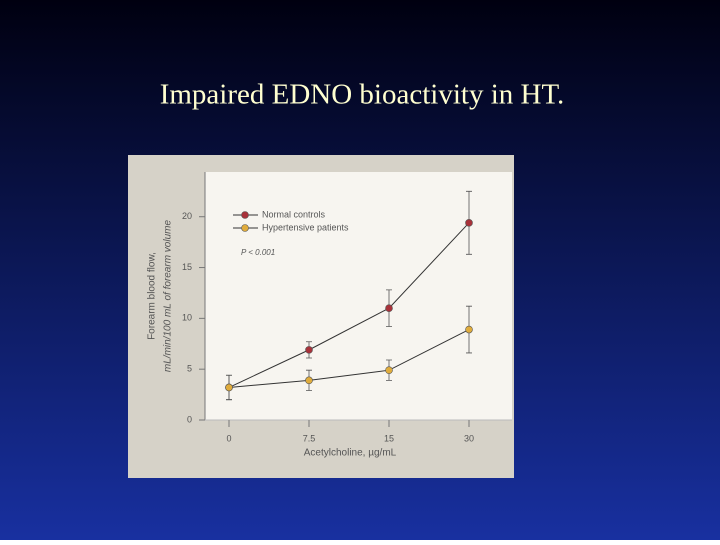  Describe the element at coordinates (258, 252) in the screenshot. I see `annotation: P < 0.001` at that location.